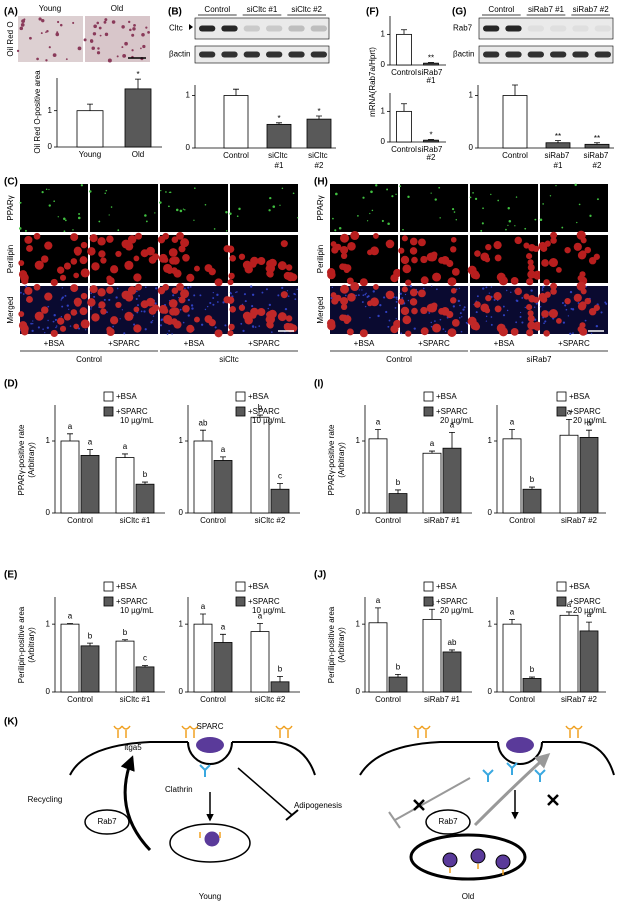 This screenshot has width=619, height=906. What do you see at coordinates (188, 95) in the screenshot?
I see `y-tick-label: 1` at bounding box center [188, 95].